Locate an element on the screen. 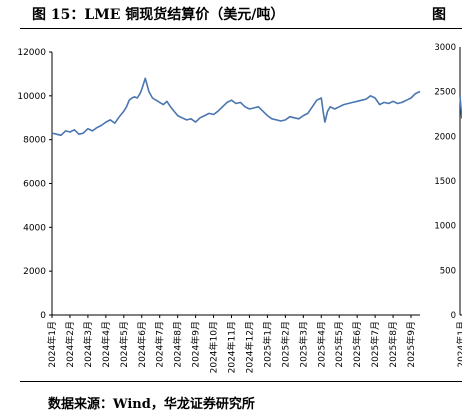  right-y-tick-label: 500 is located at coordinates (448, 271).